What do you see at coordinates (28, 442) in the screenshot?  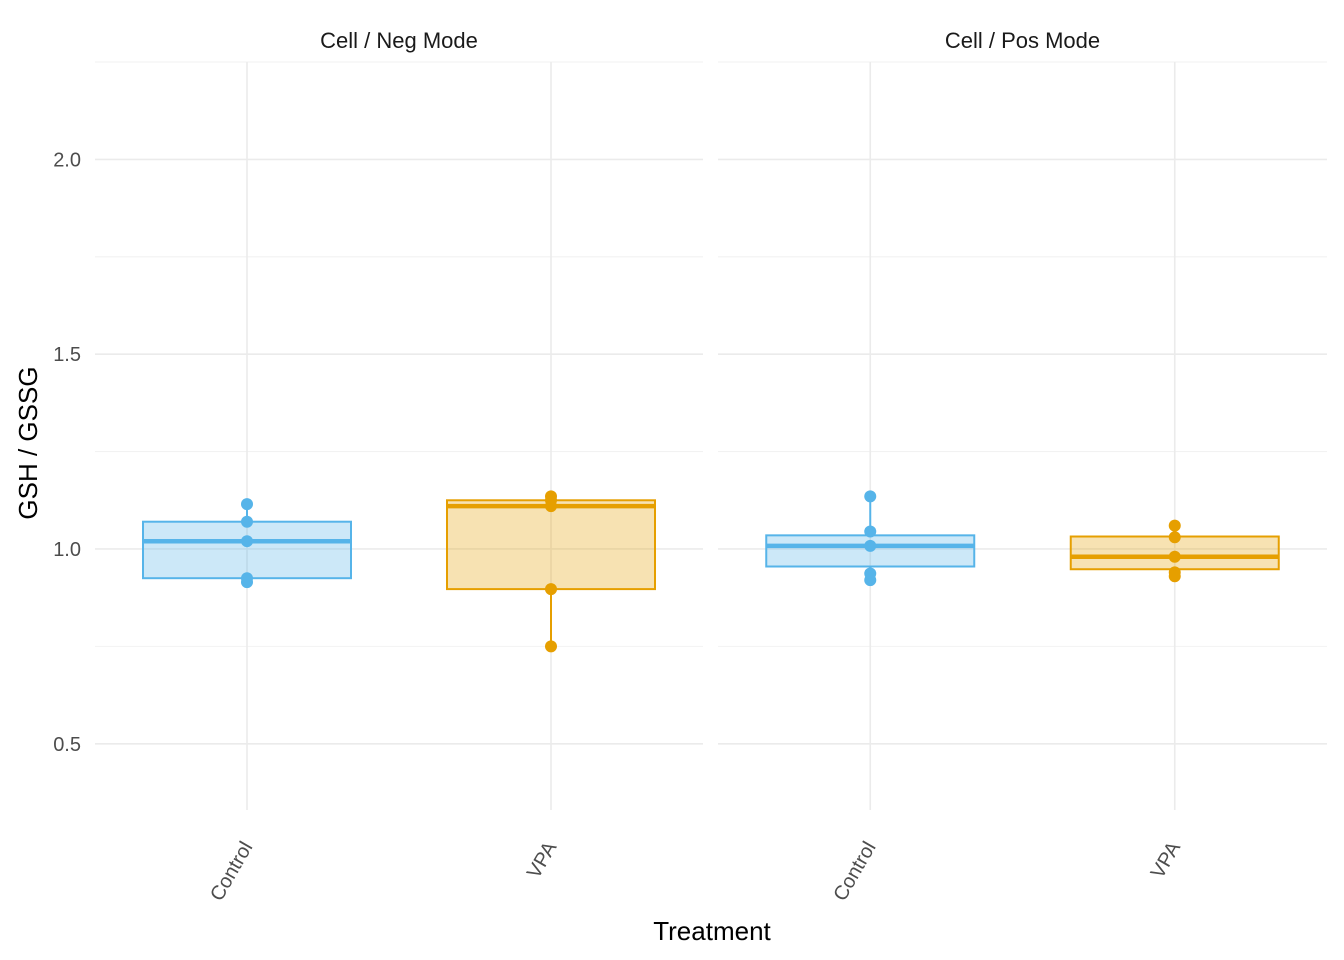 I see `y-axis-title: GSH / GSSG` at bounding box center [28, 442].